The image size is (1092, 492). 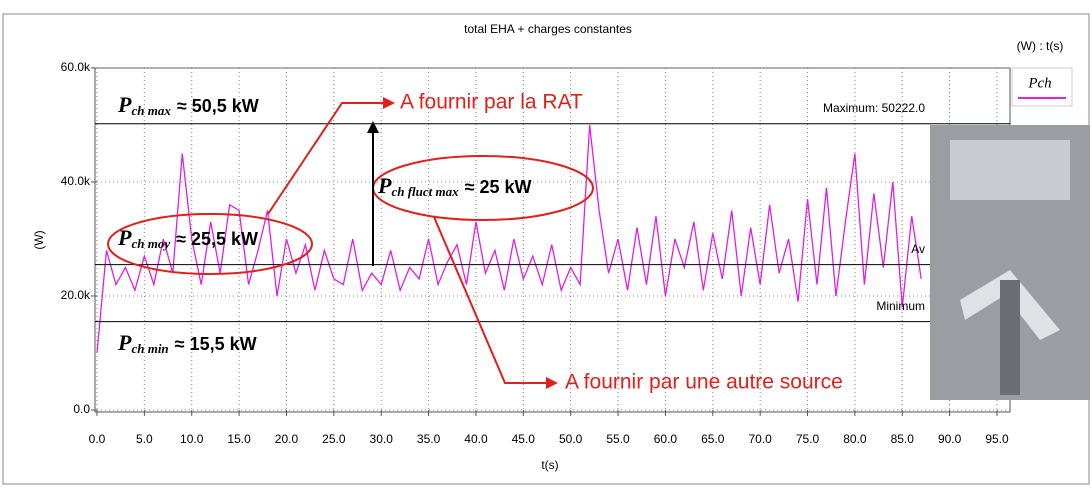 What do you see at coordinates (571, 439) in the screenshot?
I see `x-tick-label: 50.0` at bounding box center [571, 439].